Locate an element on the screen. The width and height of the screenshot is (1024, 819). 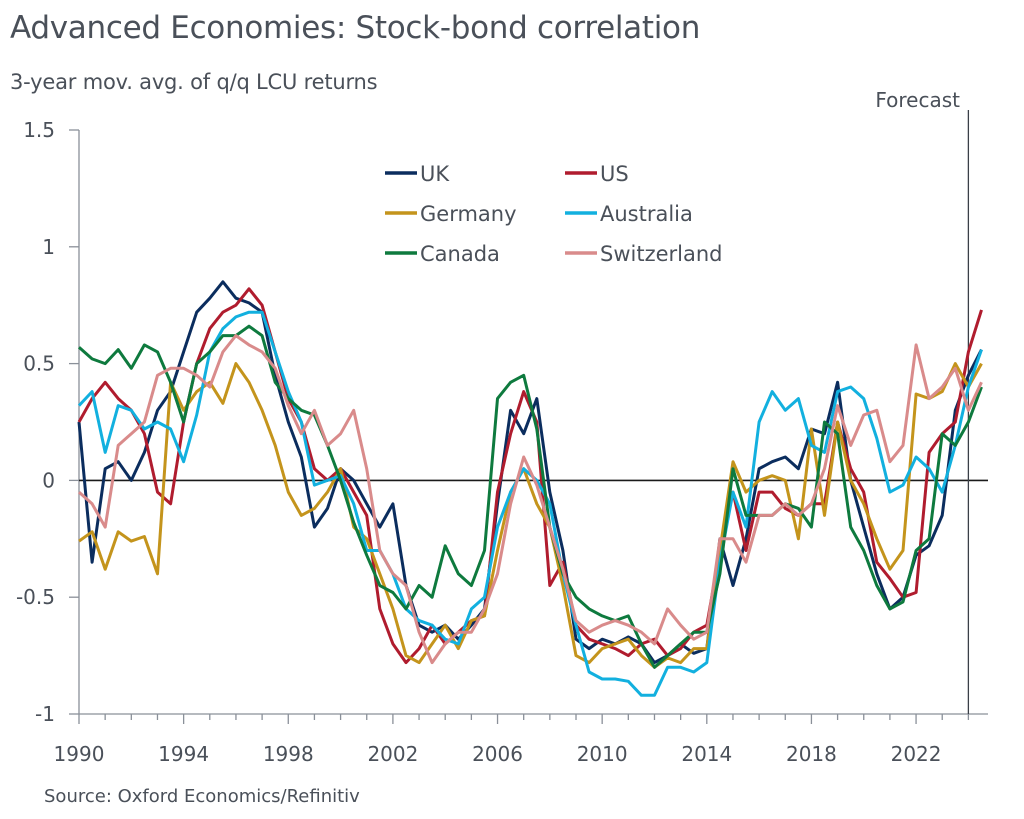
legend-label-switzerland: Switzerland is located at coordinates (661, 254).